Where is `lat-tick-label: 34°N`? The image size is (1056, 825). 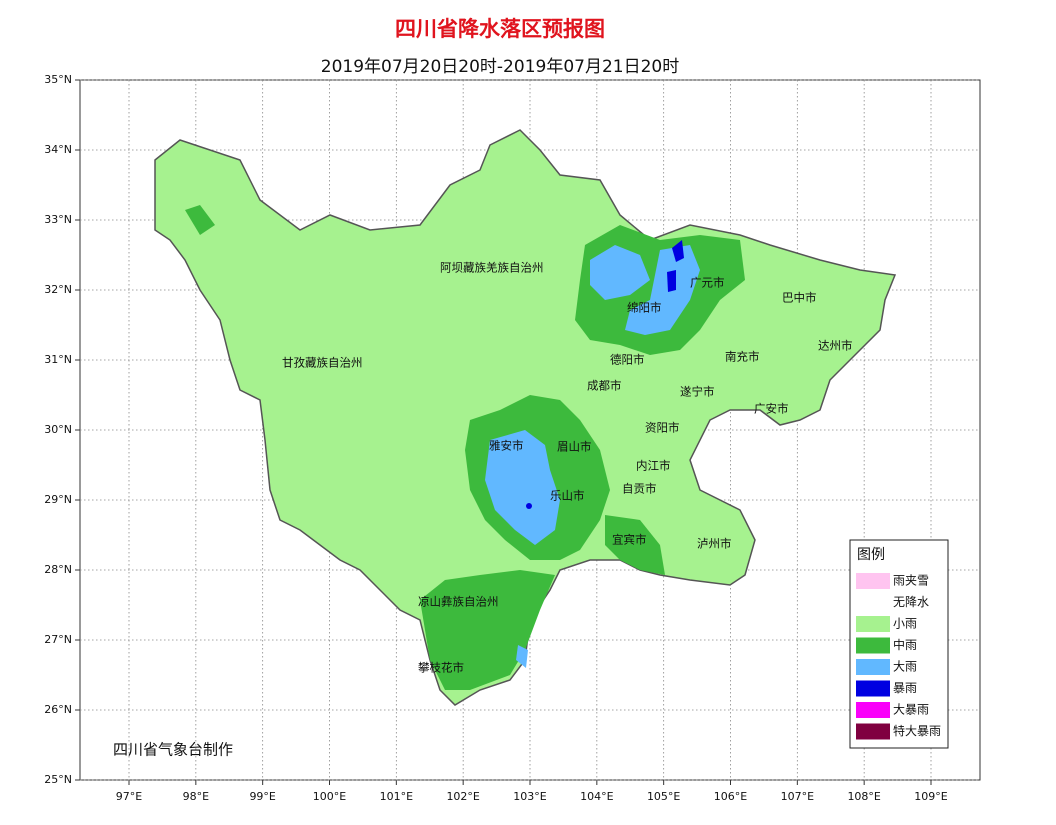
lat-tick-label: 34°N is located at coordinates (58, 149).